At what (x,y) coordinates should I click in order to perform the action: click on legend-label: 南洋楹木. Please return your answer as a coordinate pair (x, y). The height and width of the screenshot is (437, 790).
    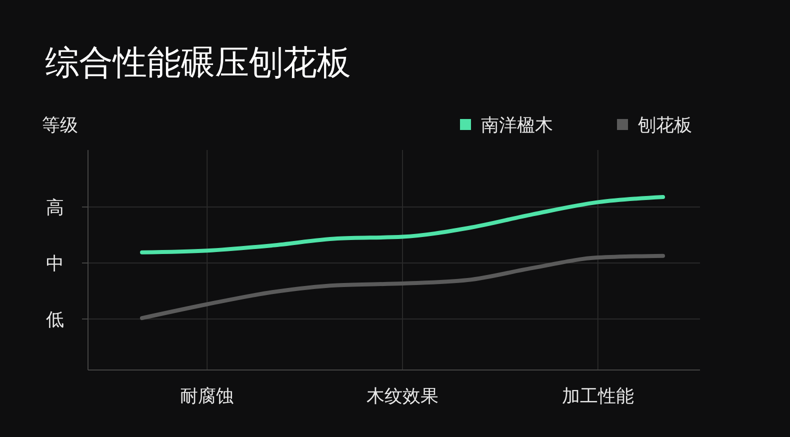
    Looking at the image, I should click on (517, 125).